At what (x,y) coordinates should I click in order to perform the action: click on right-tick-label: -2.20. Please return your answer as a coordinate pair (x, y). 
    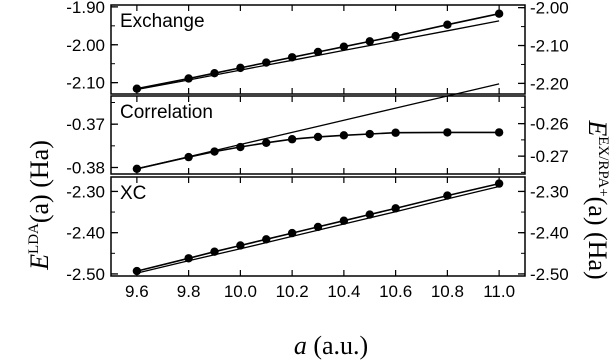
    Looking at the image, I should click on (549, 83).